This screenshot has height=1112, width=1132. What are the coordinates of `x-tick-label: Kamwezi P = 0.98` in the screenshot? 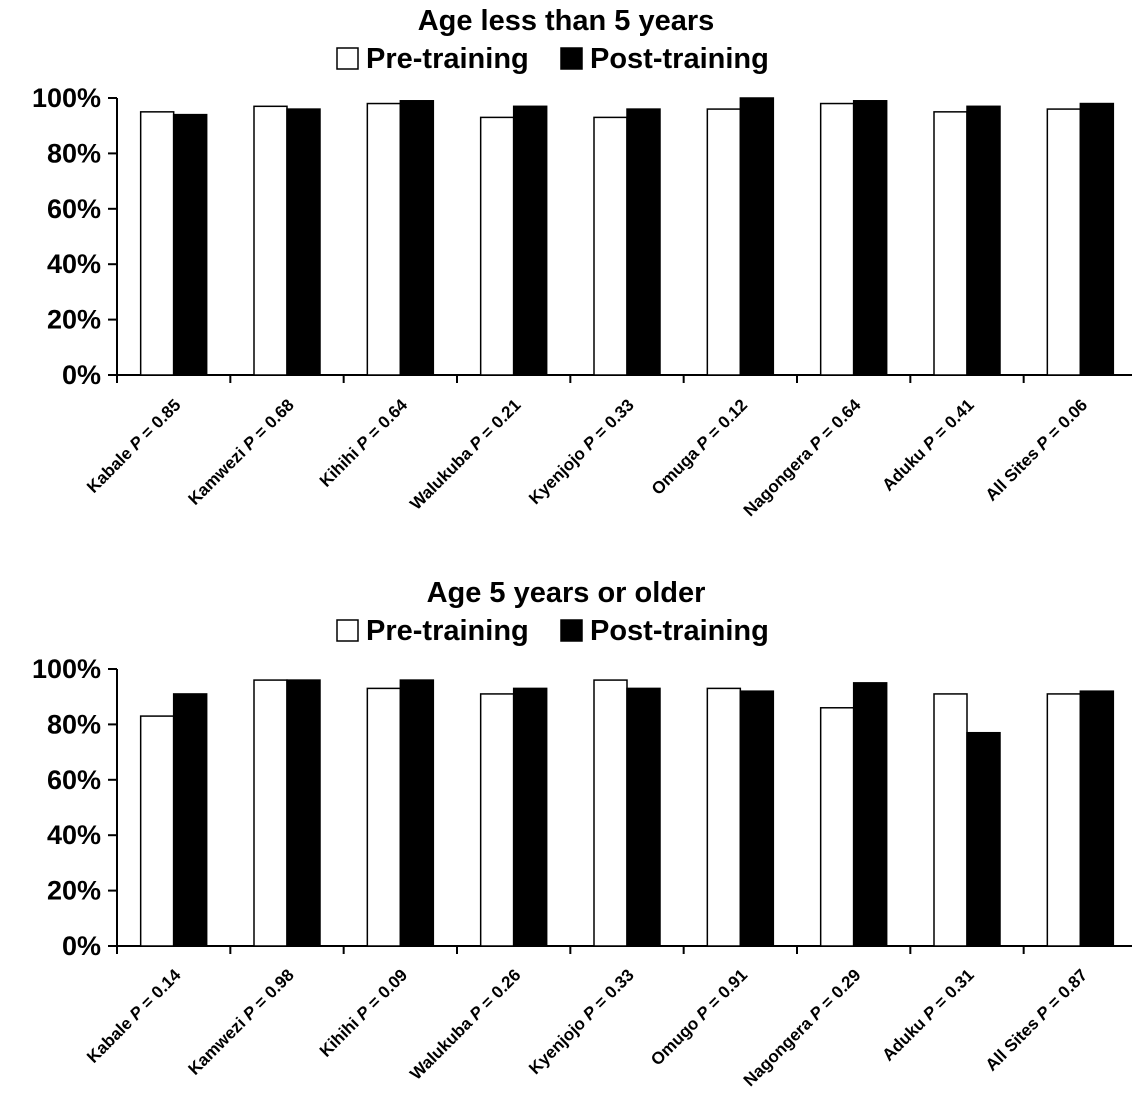 It's located at (240, 1021).